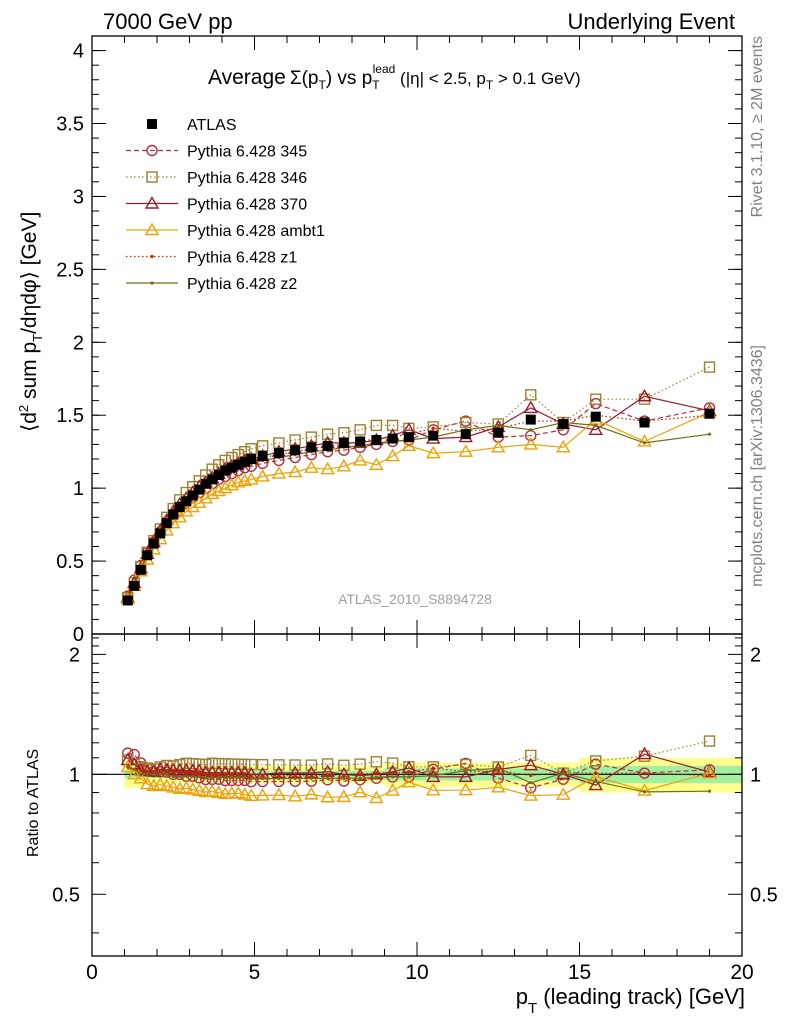  I want to click on ratio-y-tick-label-right: 1, so click(755, 775).